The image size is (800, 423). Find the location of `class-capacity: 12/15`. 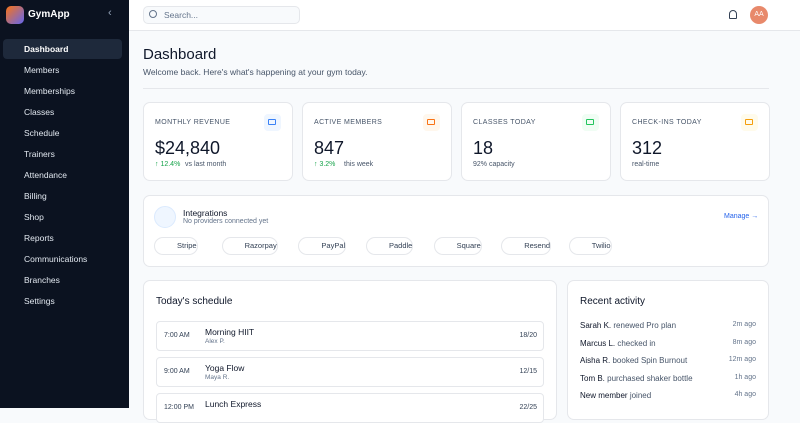

class-capacity: 12/15 is located at coordinates (528, 371).